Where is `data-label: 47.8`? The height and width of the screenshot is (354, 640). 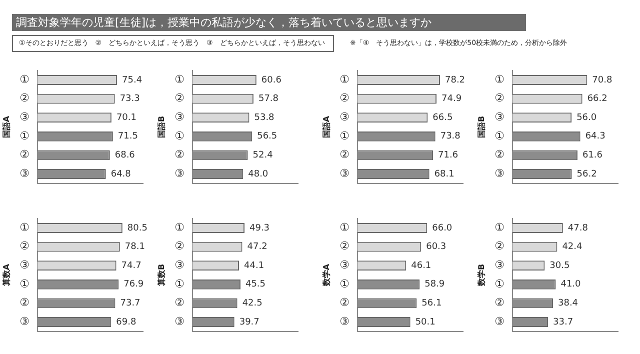
data-label: 47.8 is located at coordinates (578, 228).